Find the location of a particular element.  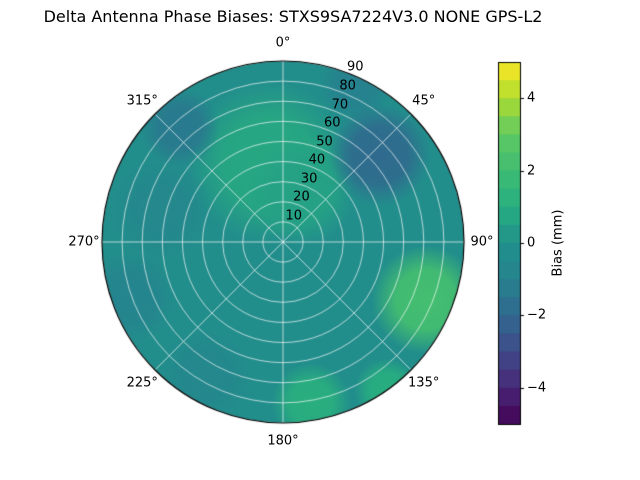

radial-tick-label: 10 is located at coordinates (294, 216).